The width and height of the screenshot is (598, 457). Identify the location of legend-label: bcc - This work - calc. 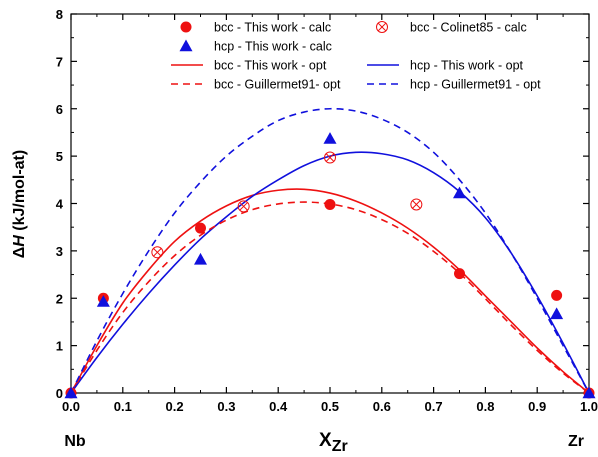
(272, 28).